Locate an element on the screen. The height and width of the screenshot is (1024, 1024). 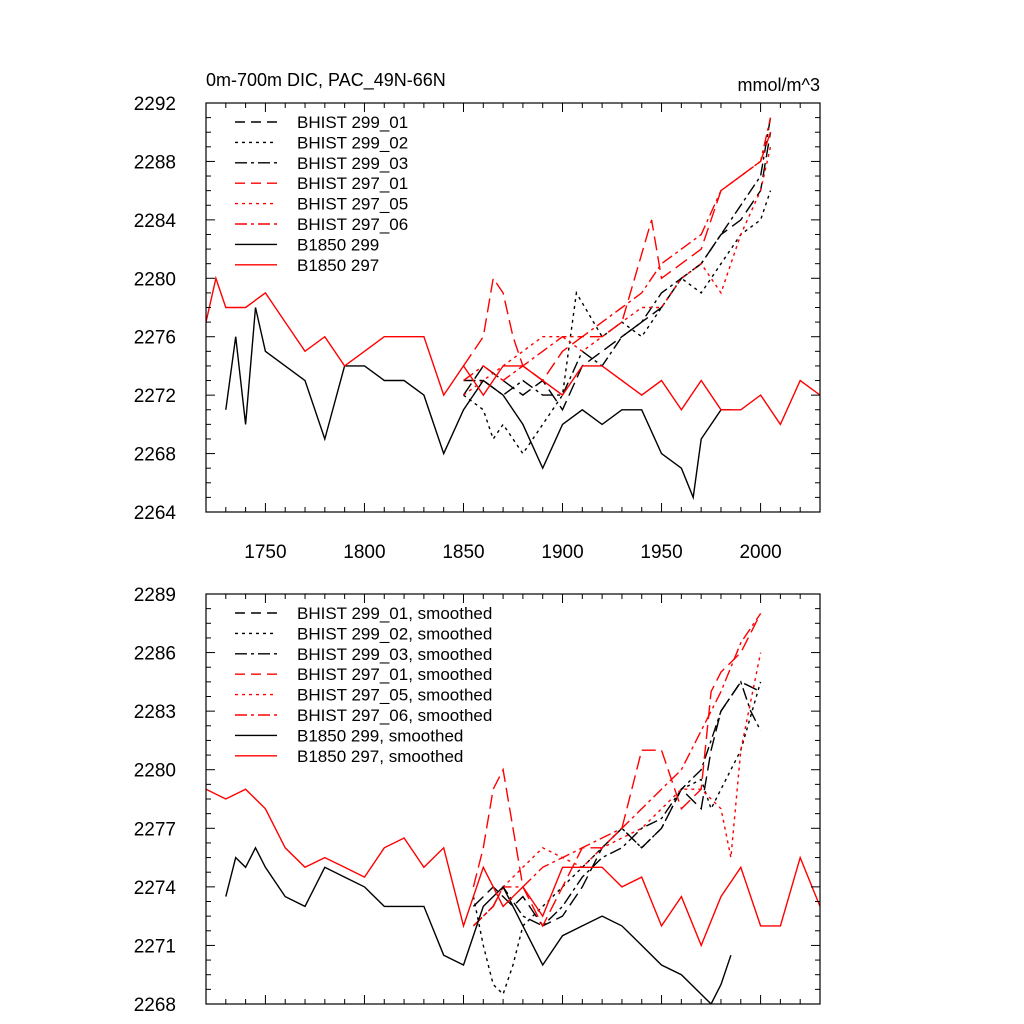
legend-label-4: BHIST 297_01 is located at coordinates (352, 183).